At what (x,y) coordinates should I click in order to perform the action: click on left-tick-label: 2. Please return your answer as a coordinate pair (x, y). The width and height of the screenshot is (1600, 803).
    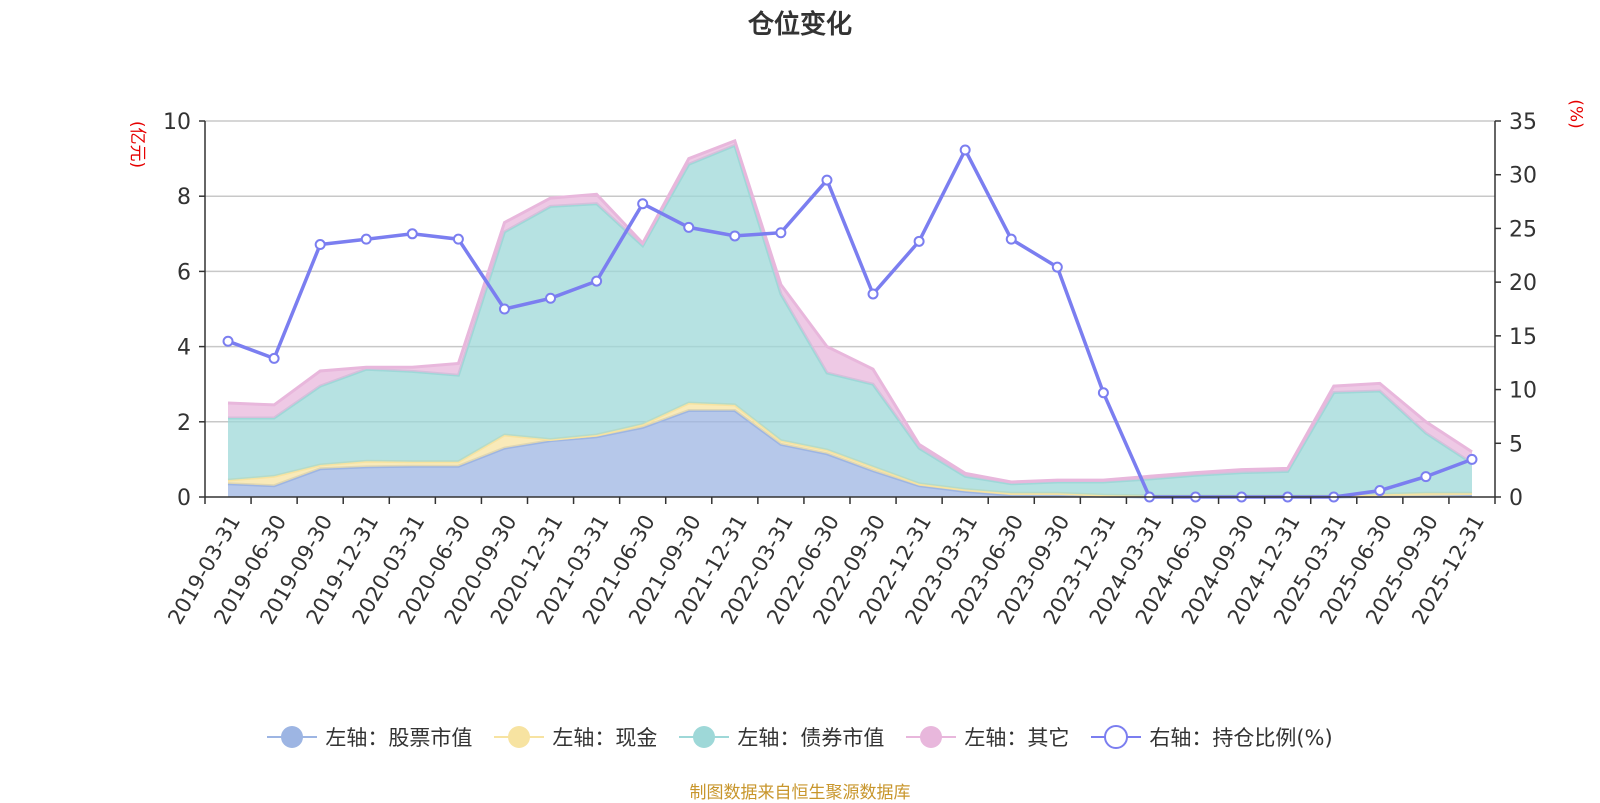
    Looking at the image, I should click on (184, 423).